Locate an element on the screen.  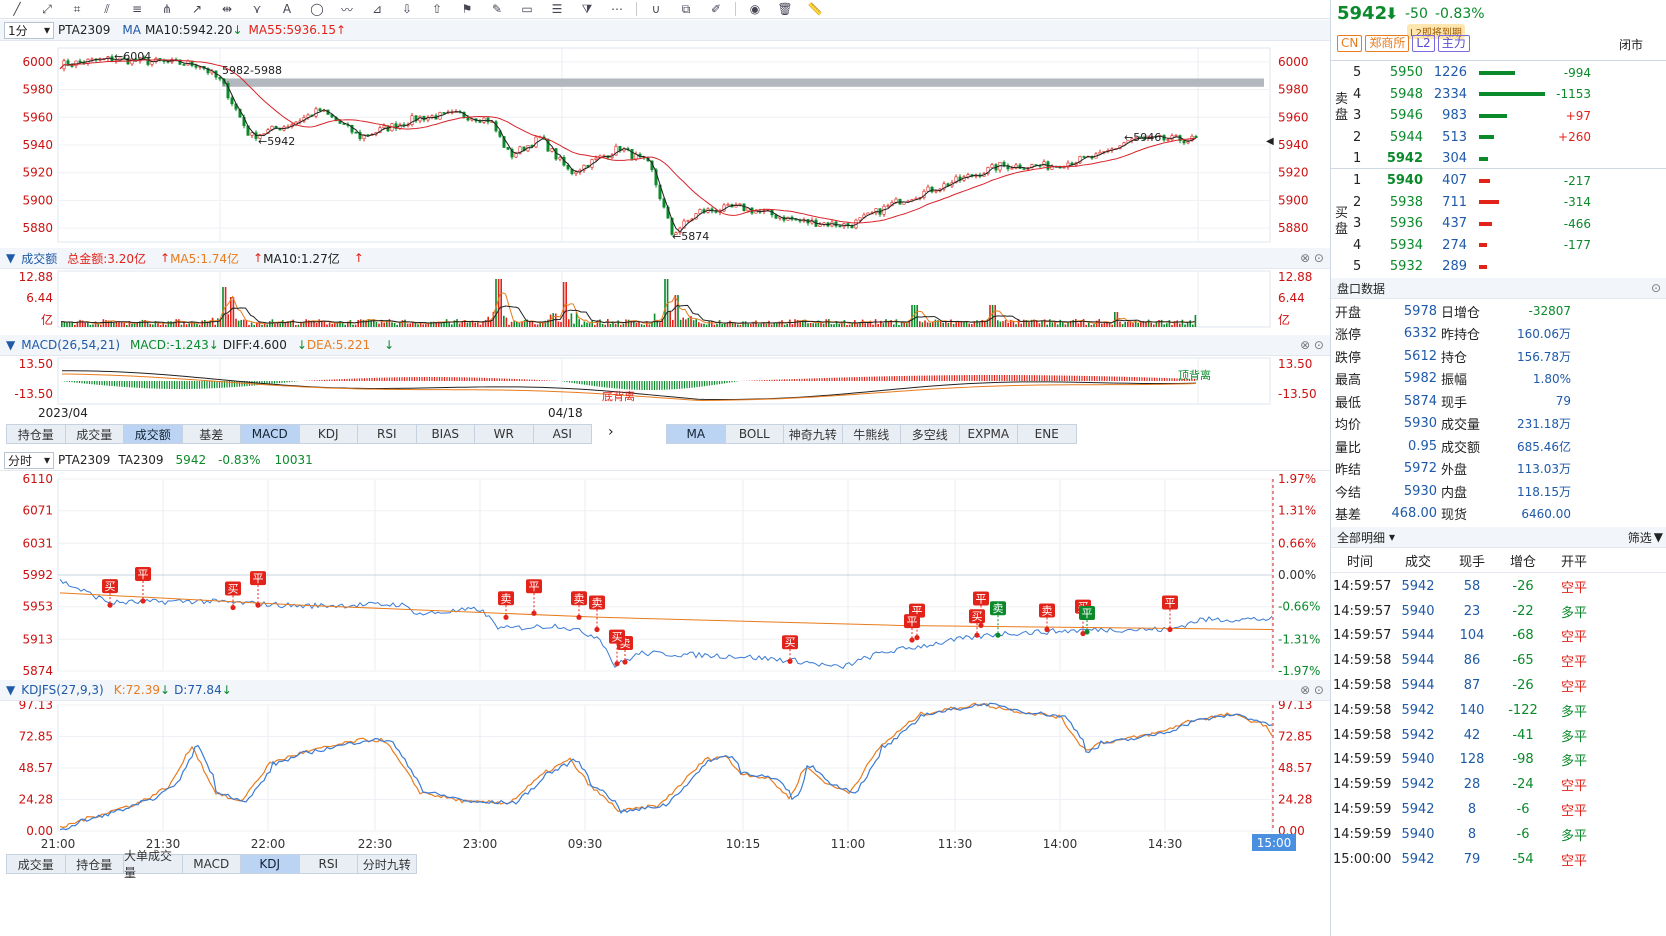
ray-tool-icon: ⤢ is located at coordinates (47, 8).